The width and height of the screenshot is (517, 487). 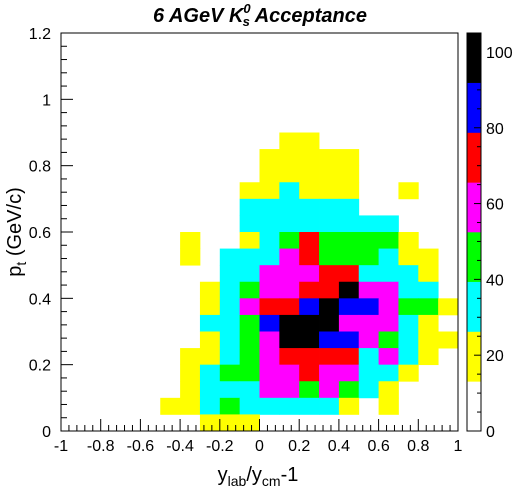 What do you see at coordinates (101, 446) in the screenshot?
I see `x-tick-label: -0.8` at bounding box center [101, 446].